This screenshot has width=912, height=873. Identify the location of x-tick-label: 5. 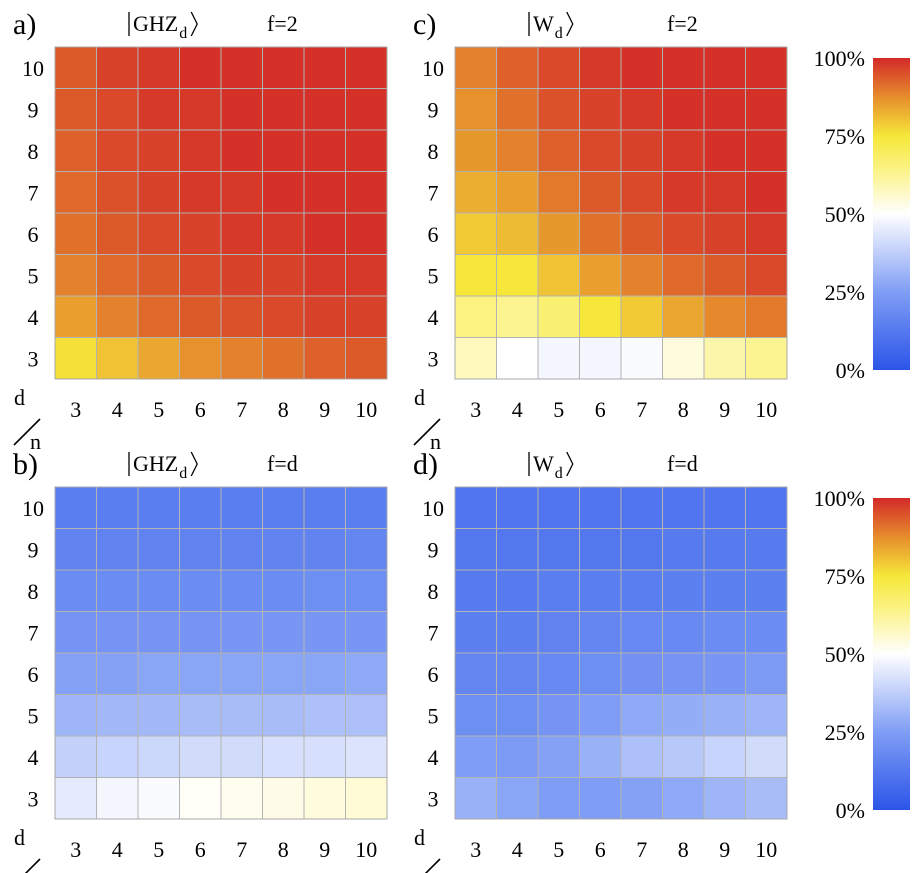
(558, 409).